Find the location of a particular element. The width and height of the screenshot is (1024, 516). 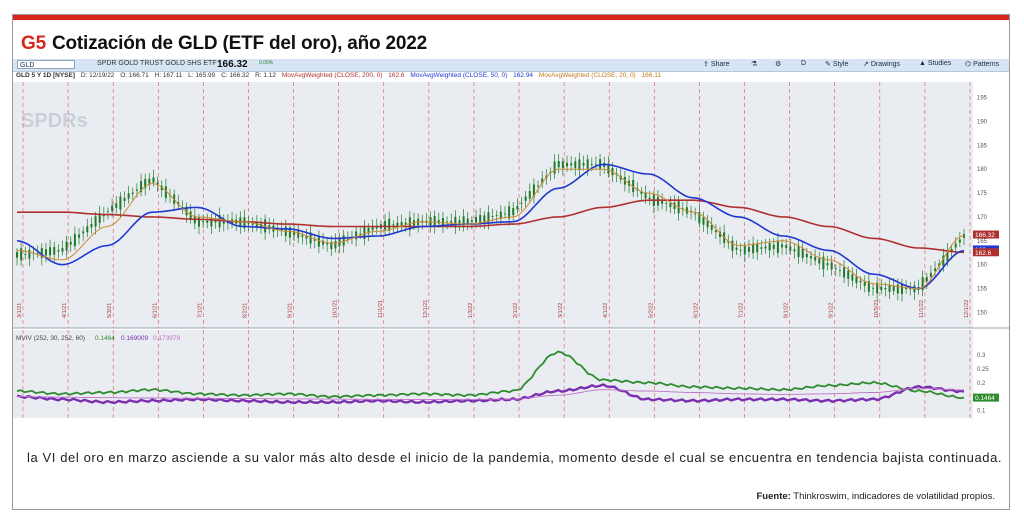

style-button: ✎ Style is located at coordinates (837, 64).